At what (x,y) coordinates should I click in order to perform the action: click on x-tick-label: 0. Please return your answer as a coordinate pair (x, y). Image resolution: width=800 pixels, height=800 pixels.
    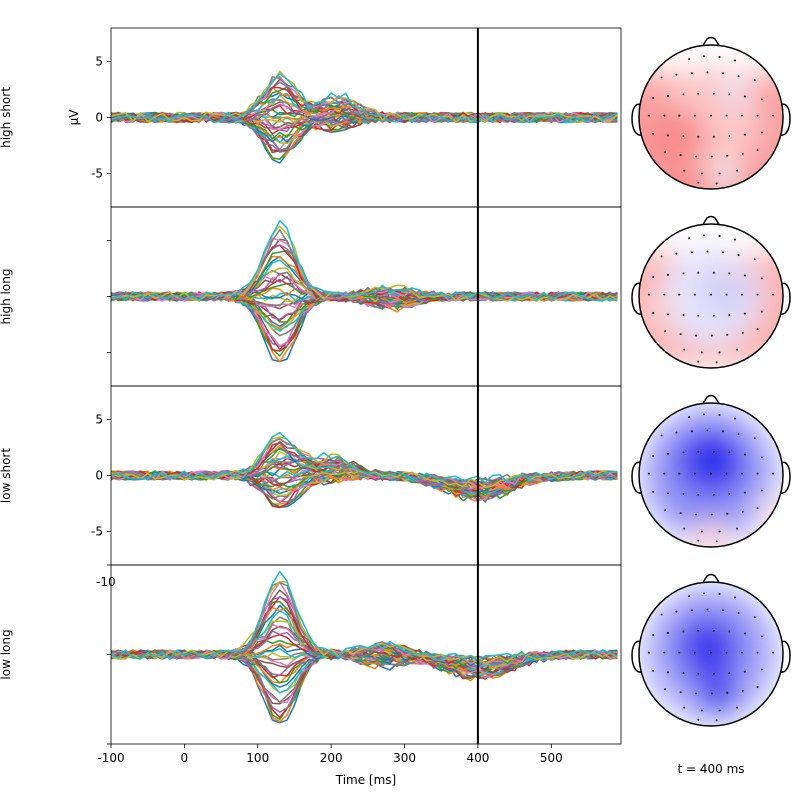
    Looking at the image, I should click on (185, 758).